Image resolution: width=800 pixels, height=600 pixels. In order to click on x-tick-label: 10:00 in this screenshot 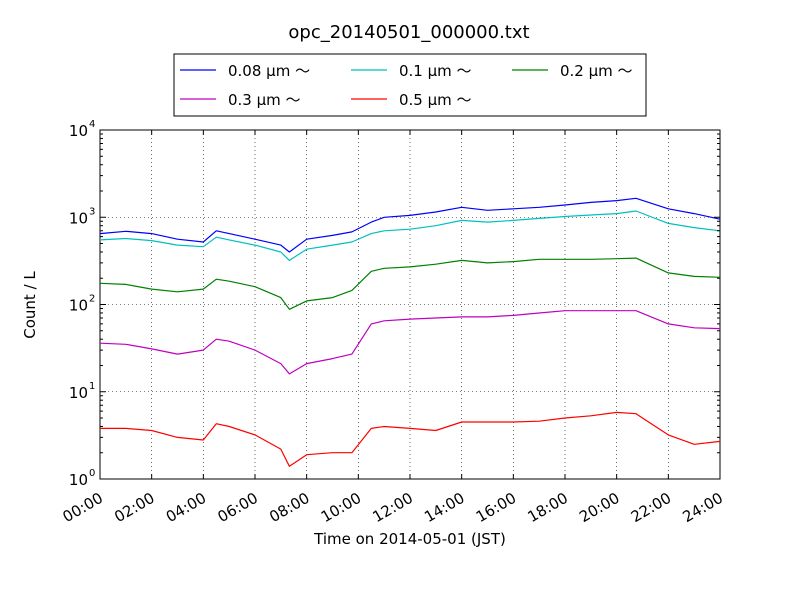, I will do `click(341, 507)`.